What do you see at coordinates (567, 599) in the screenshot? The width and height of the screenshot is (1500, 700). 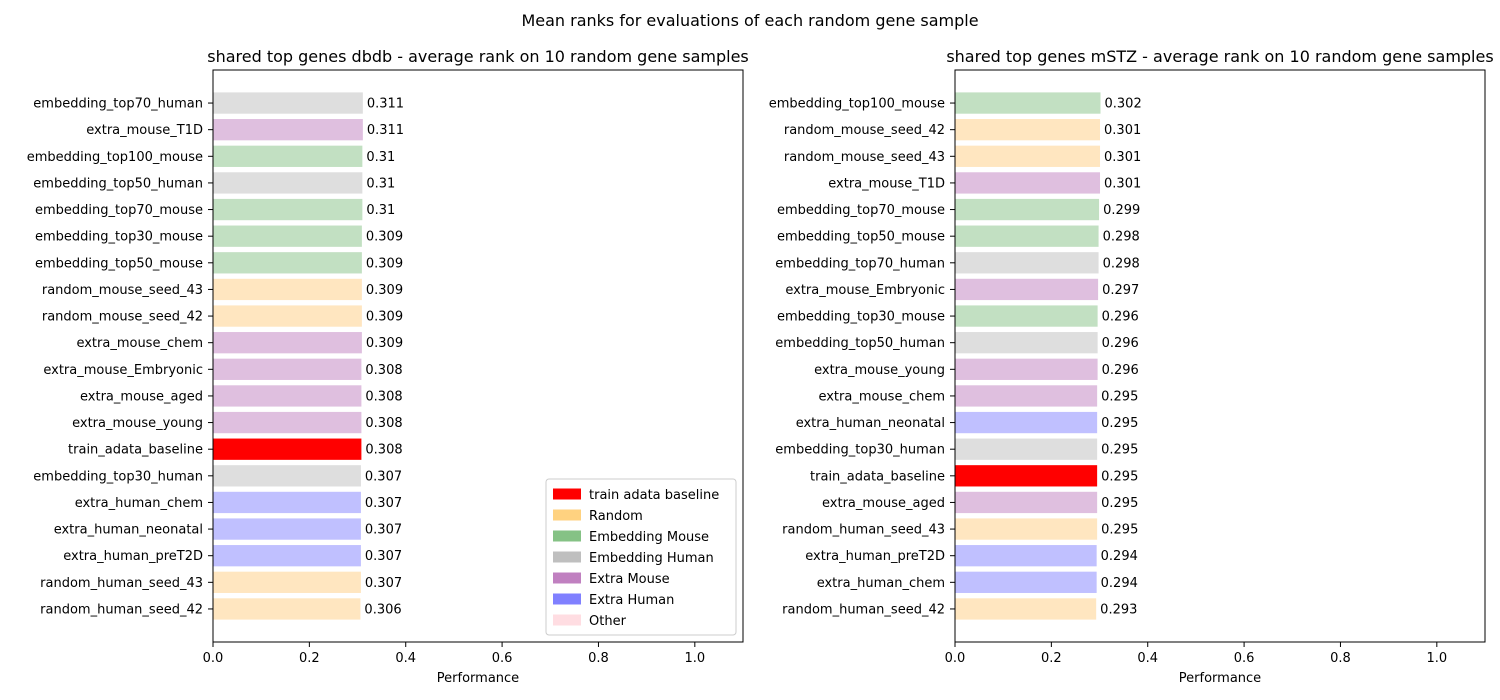 I see `legend-swatch-extra-human` at bounding box center [567, 599].